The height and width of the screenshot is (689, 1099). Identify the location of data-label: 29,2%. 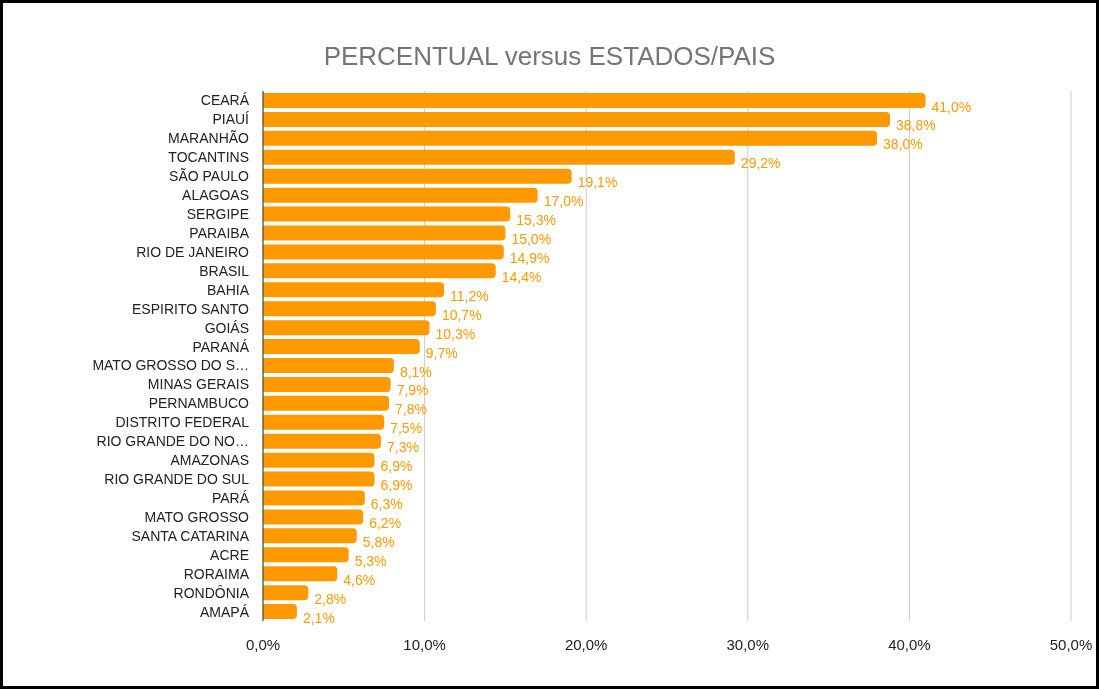
(760, 163).